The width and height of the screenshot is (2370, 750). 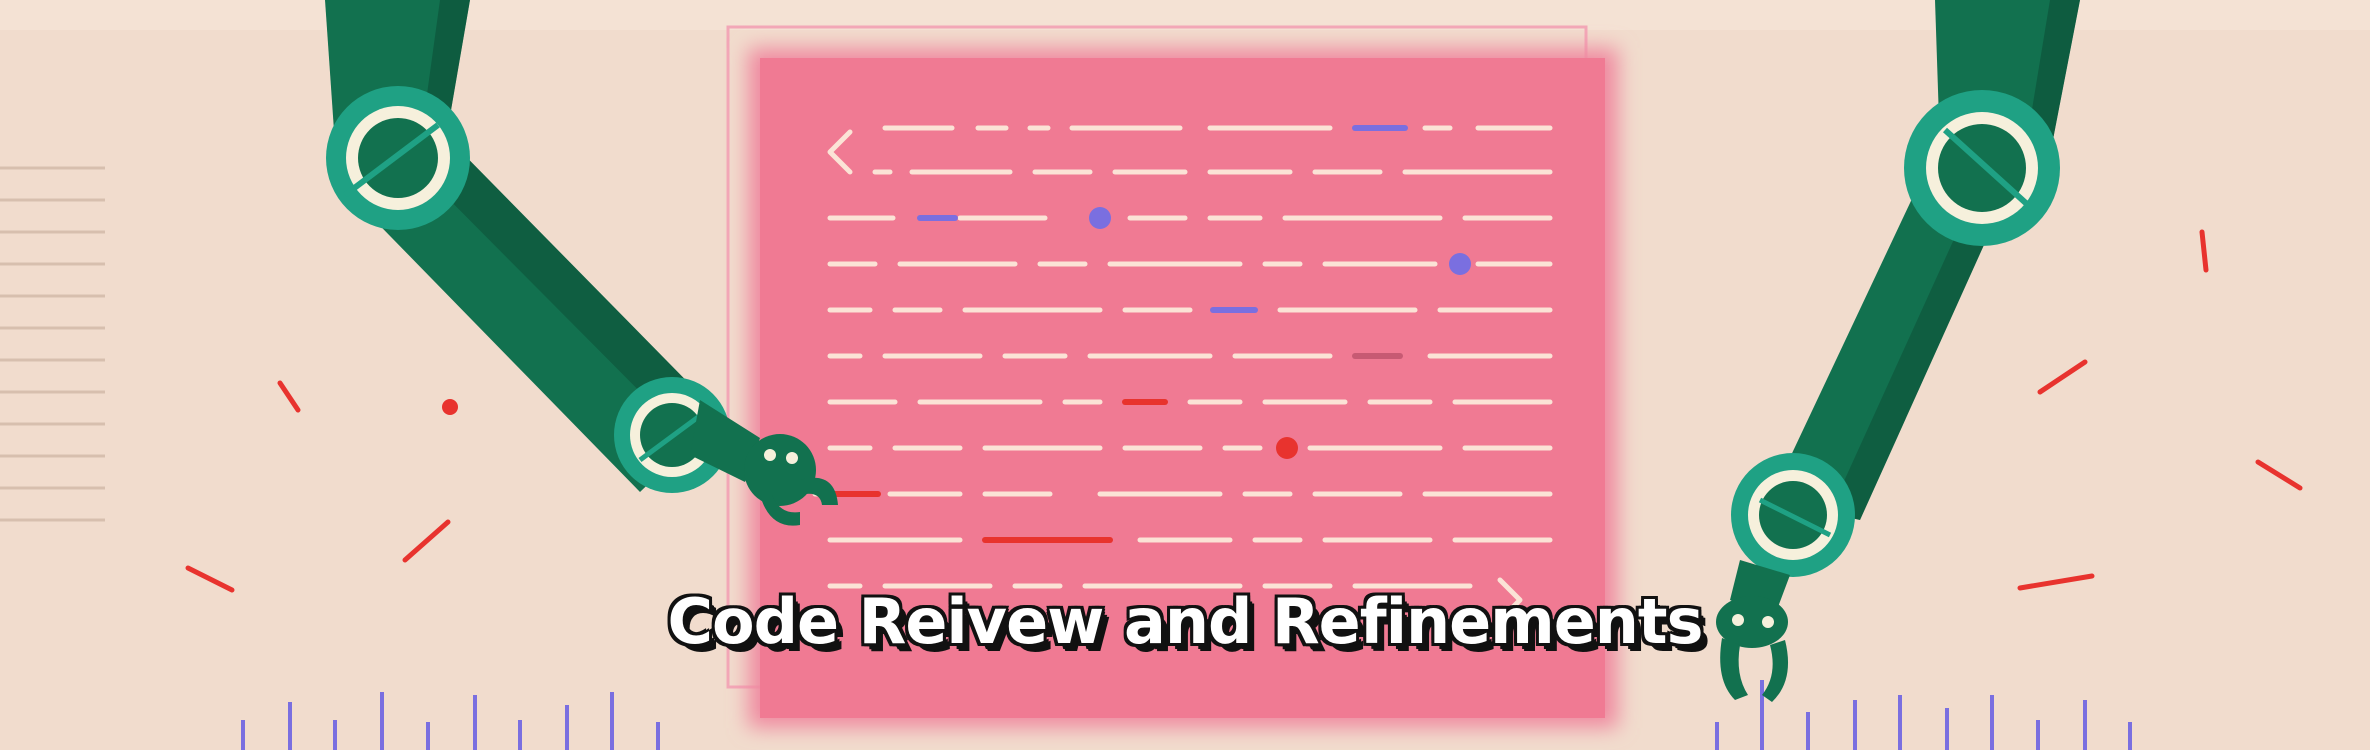 What do you see at coordinates (1117, 334) in the screenshot?
I see `code-highlights` at bounding box center [1117, 334].